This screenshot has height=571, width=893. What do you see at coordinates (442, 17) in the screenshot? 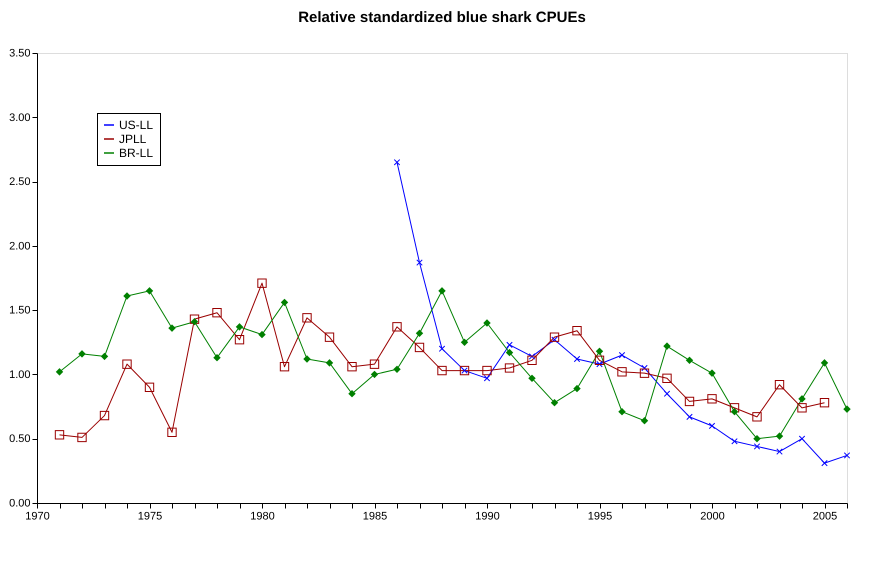
I see `chart-title: Relative standardized blue shark CPUEs` at bounding box center [442, 17].